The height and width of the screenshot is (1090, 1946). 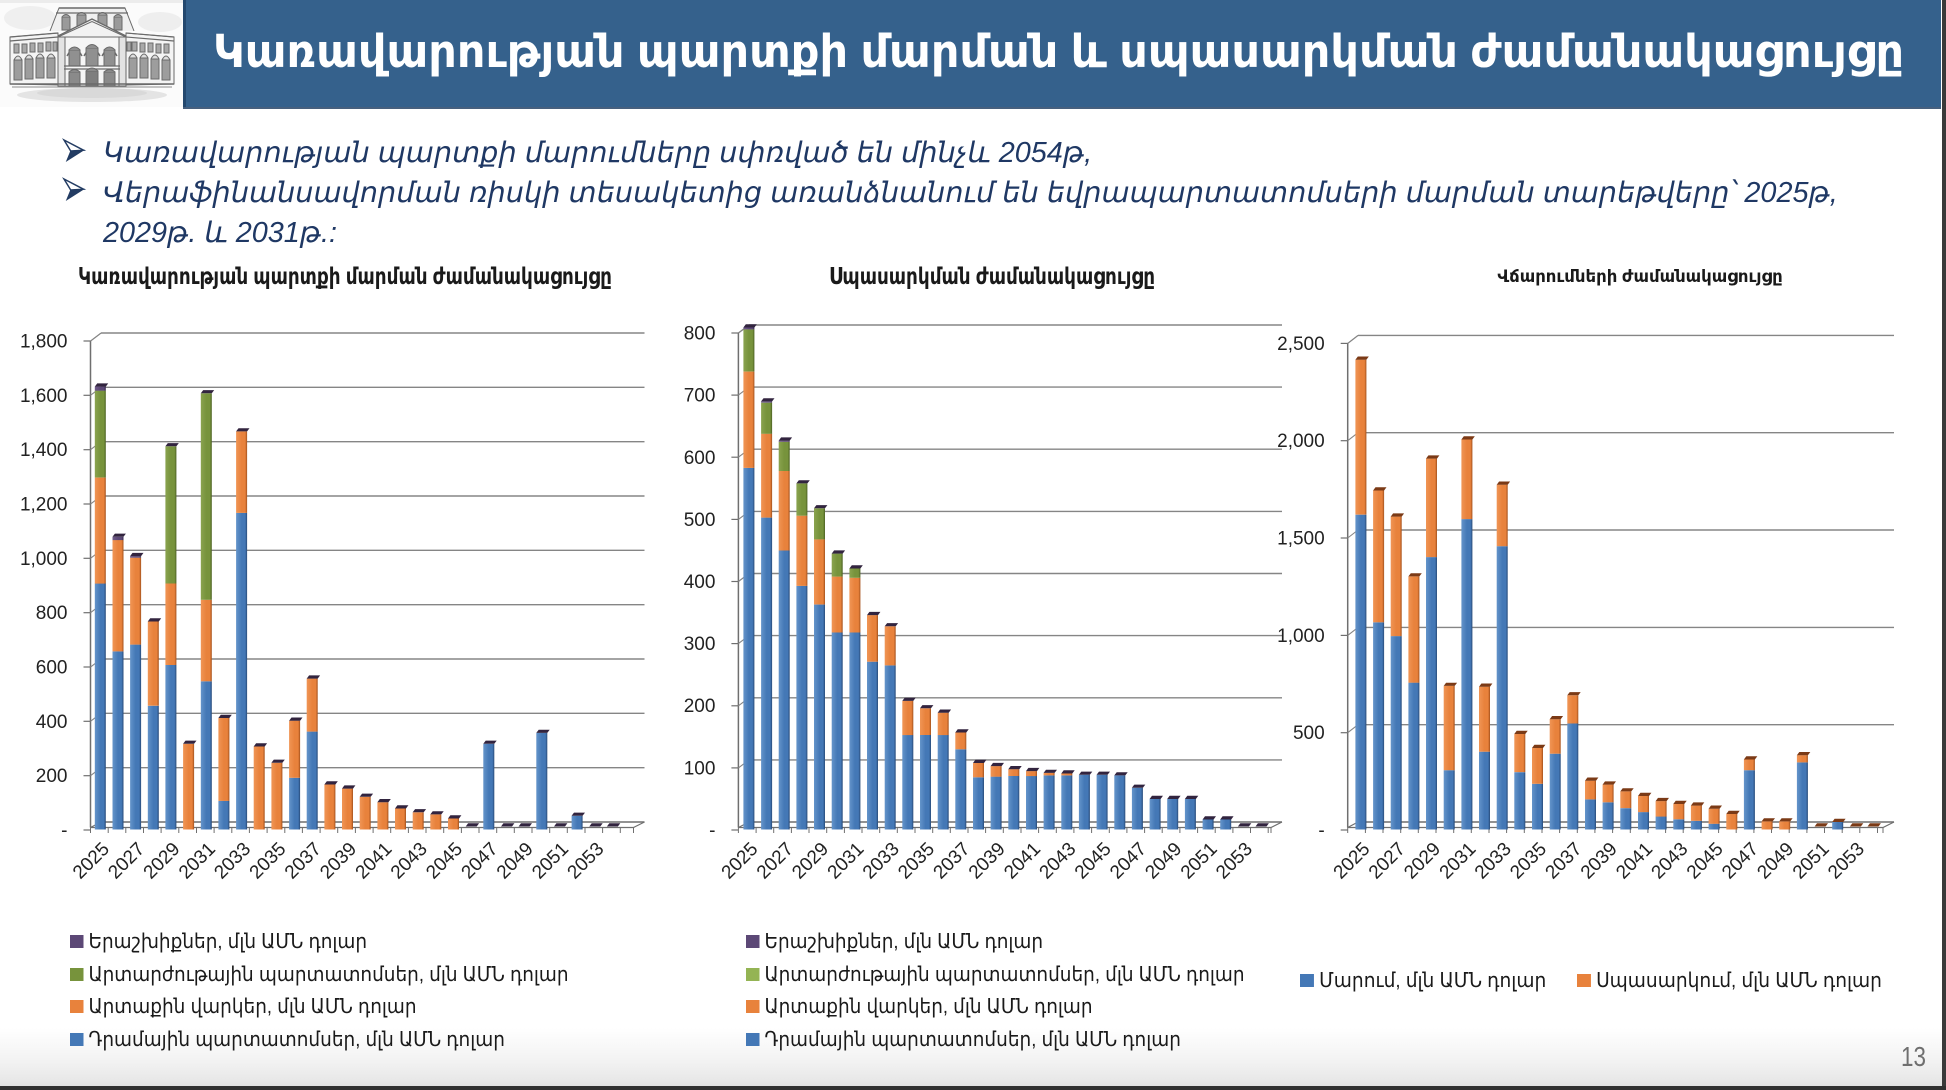 What do you see at coordinates (44, 450) in the screenshot?
I see `svg-text: 1,400` at bounding box center [44, 450].